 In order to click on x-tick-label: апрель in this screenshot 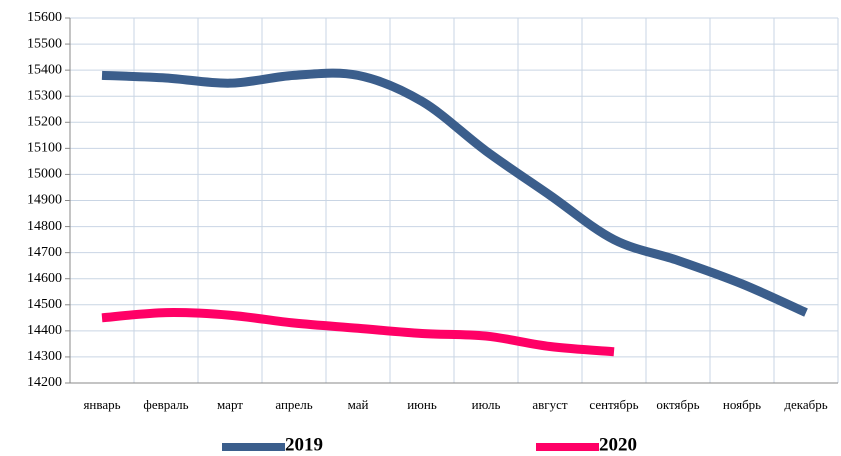, I will do `click(293, 404)`.